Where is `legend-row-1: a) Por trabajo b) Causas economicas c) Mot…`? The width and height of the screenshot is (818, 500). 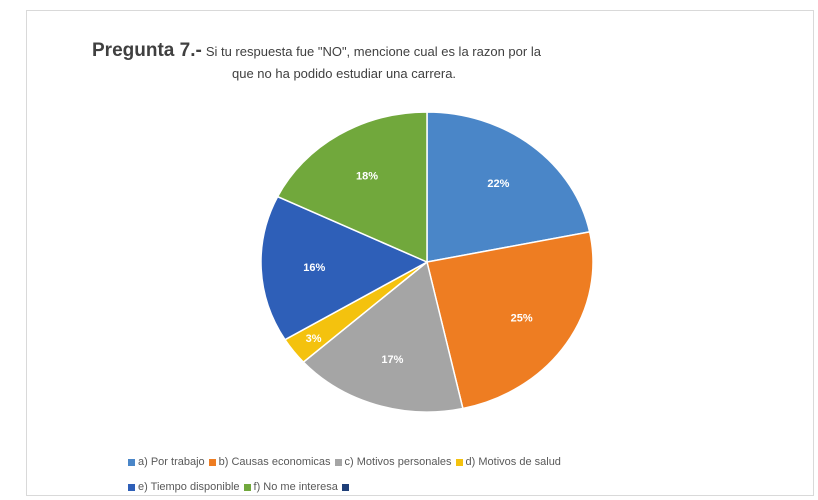 legend-row-1: a) Por trabajo b) Causas economicas c) Mot… is located at coordinates (346, 462).